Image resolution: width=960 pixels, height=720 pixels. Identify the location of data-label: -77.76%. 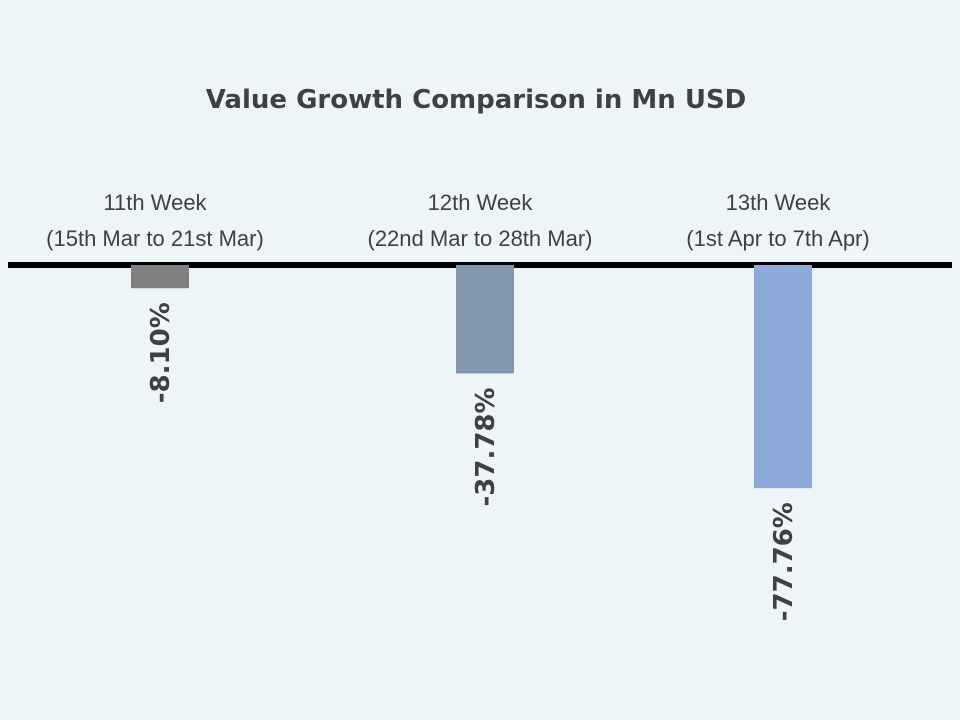
(784, 561).